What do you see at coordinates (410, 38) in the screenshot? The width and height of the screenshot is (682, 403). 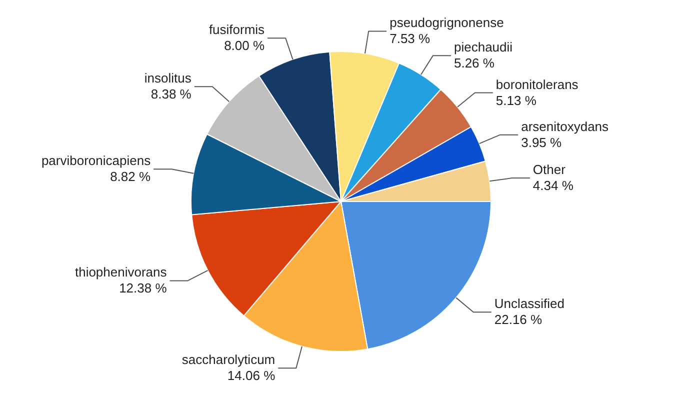 I see `data-label: 7.53 %` at bounding box center [410, 38].